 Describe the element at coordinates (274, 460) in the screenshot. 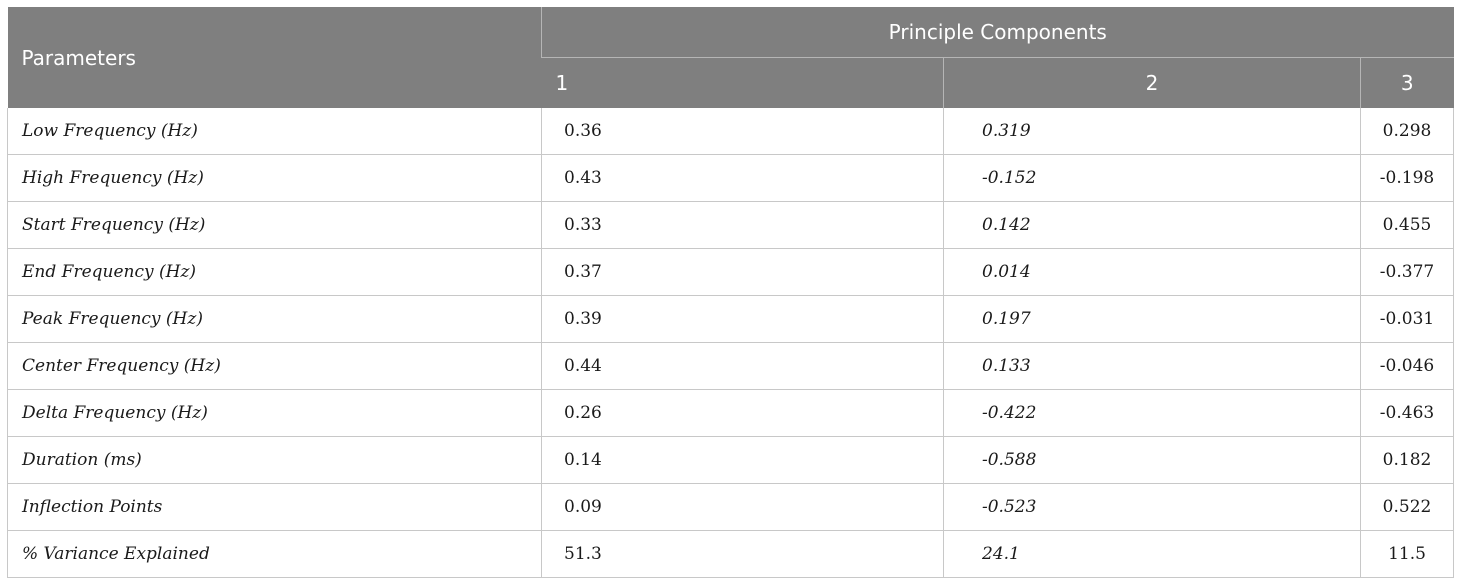

I see `parameter-cell: Duration (ms)` at that location.